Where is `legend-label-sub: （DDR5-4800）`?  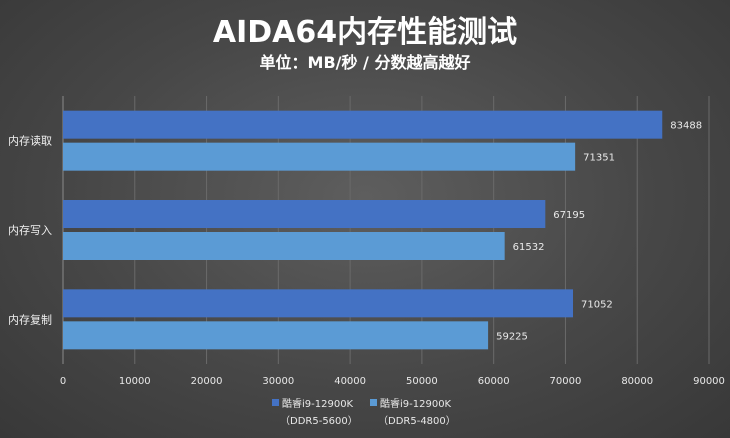 legend-label-sub: （DDR5-4800） is located at coordinates (417, 421).